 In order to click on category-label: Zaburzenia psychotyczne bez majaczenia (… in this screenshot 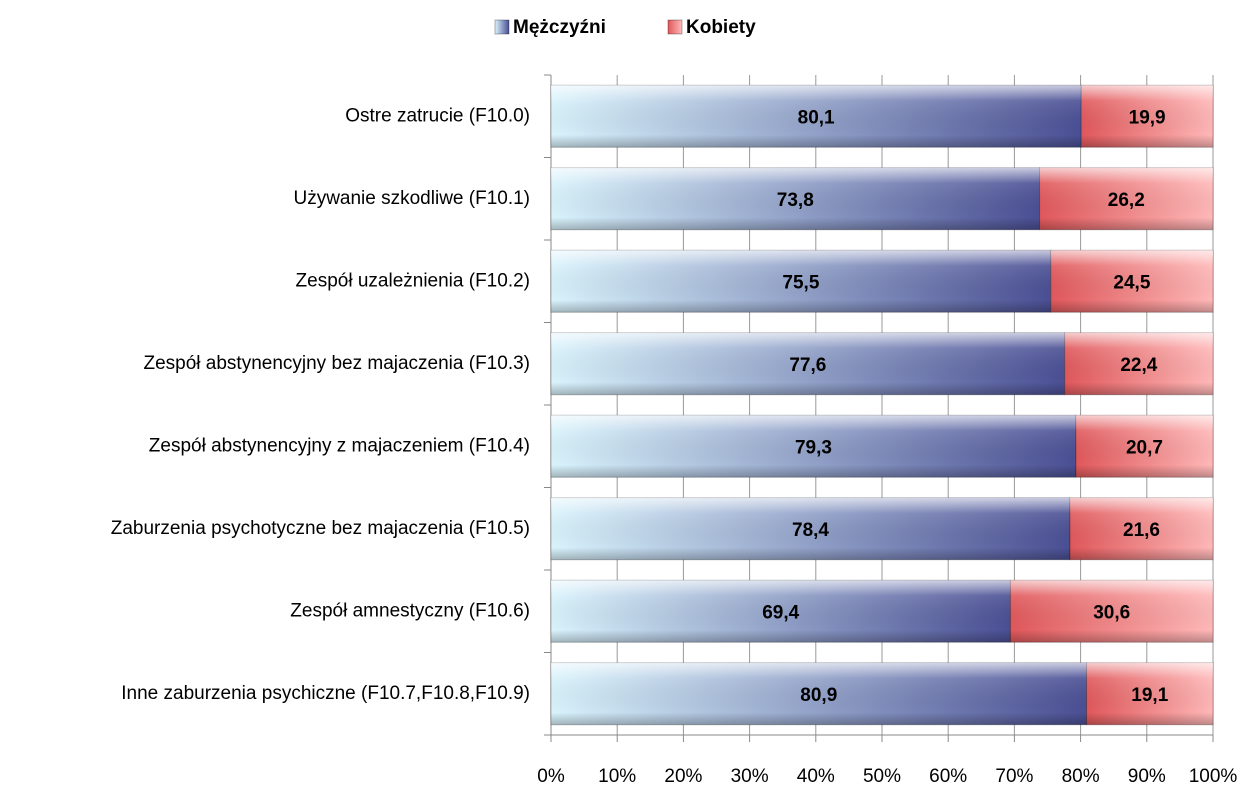, I will do `click(320, 528)`.